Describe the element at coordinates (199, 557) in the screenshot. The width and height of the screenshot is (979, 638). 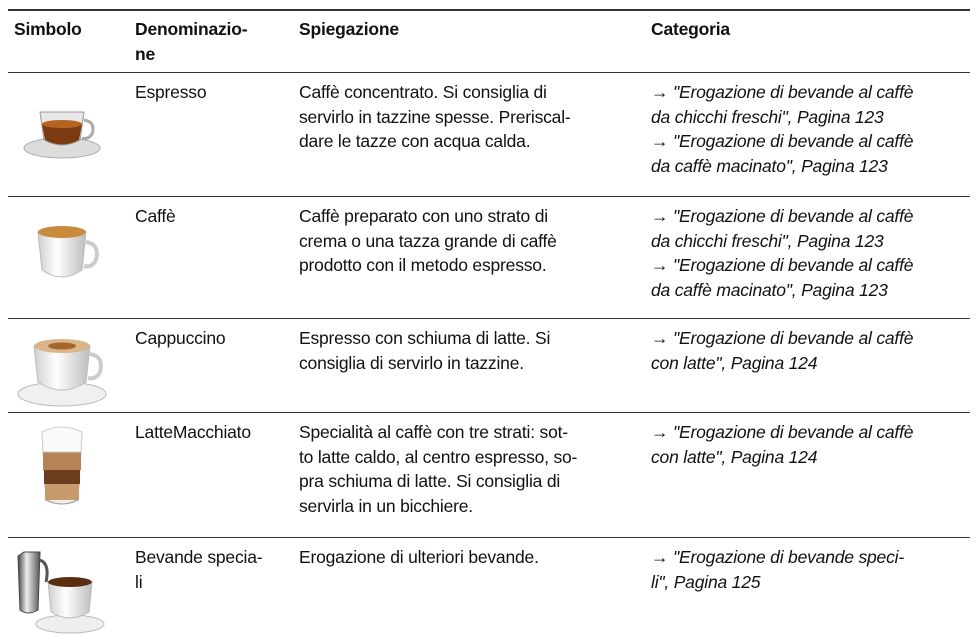
I see `name-text: Bevande specia-` at that location.